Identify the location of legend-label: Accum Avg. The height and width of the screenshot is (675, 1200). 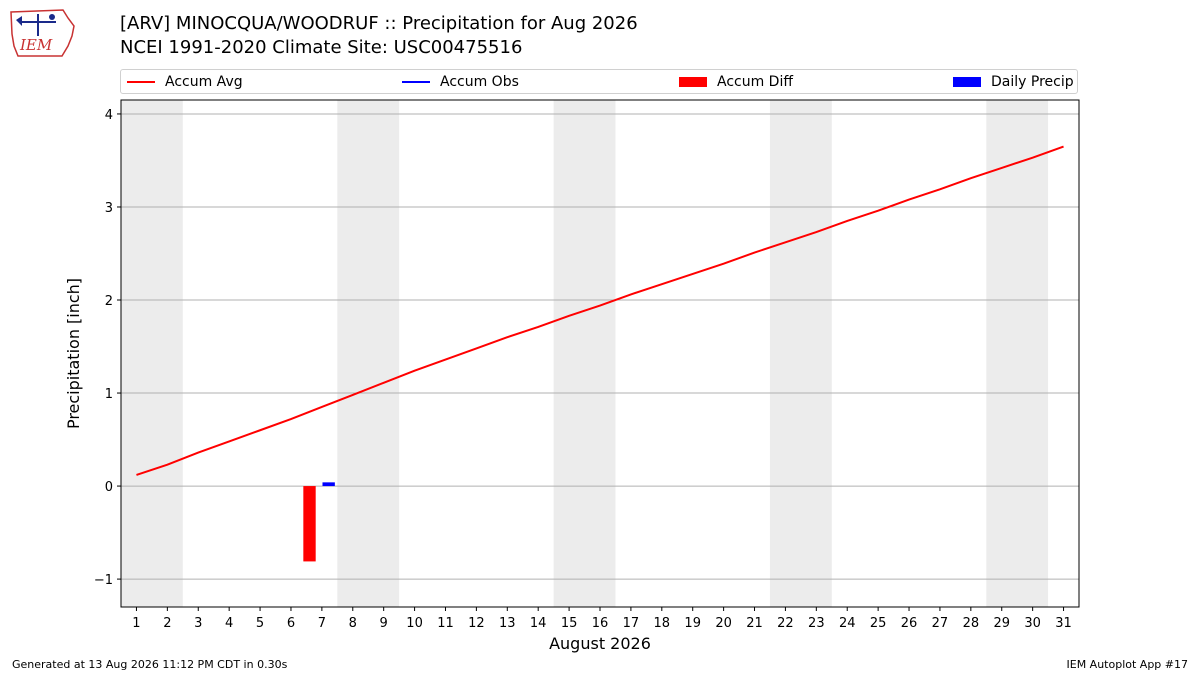
(204, 81).